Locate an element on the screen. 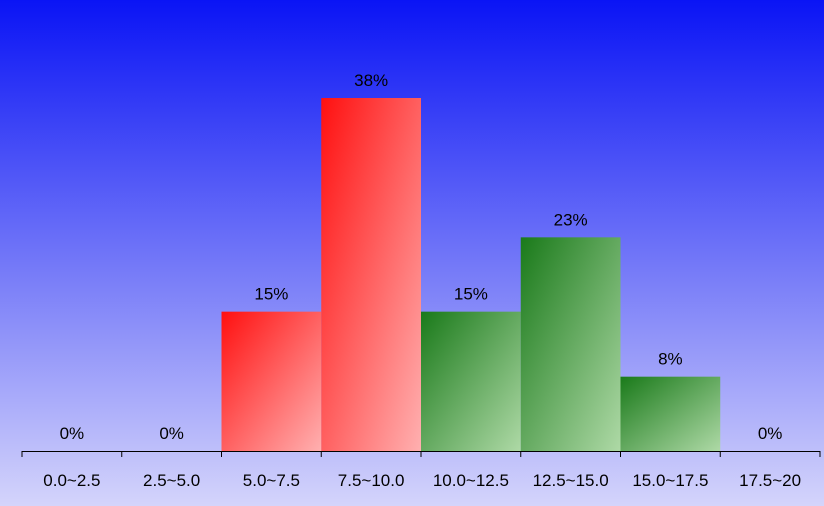 Image resolution: width=824 pixels, height=506 pixels. x-tick-label-4: 10.0~12.5 is located at coordinates (471, 480).